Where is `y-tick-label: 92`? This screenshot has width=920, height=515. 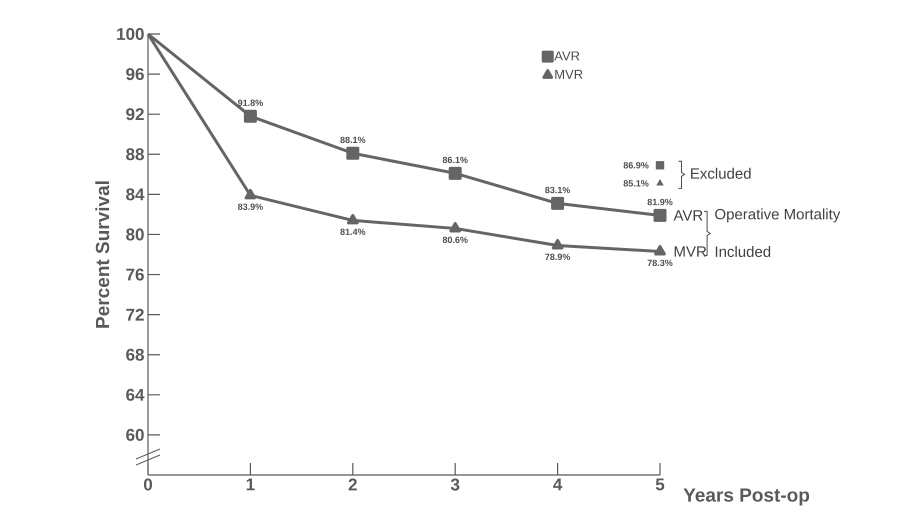 y-tick-label: 92 is located at coordinates (135, 114).